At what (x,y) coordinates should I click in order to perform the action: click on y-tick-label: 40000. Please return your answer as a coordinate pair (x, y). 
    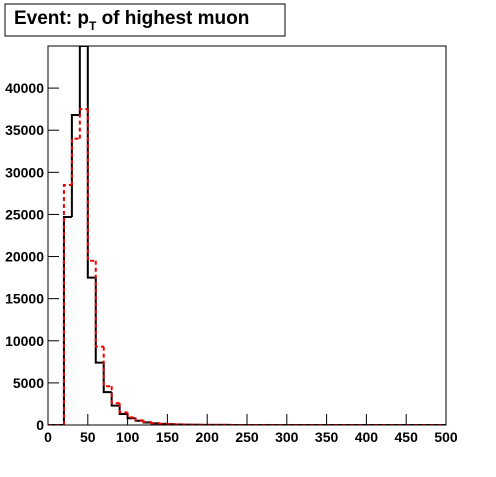
    Looking at the image, I should click on (24, 88).